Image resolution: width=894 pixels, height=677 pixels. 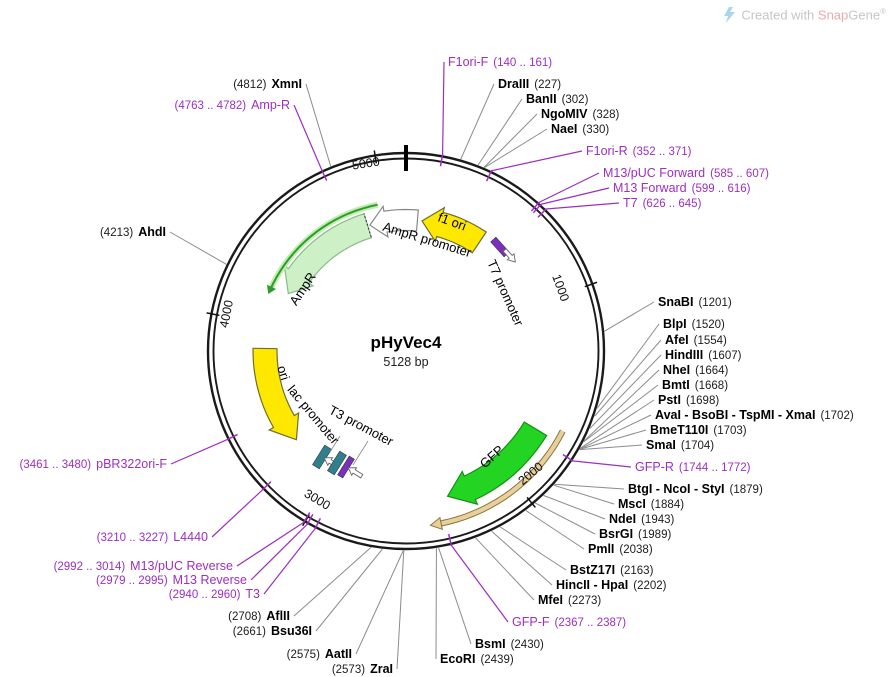 I want to click on site-position: (2708), so click(x=245, y=617).